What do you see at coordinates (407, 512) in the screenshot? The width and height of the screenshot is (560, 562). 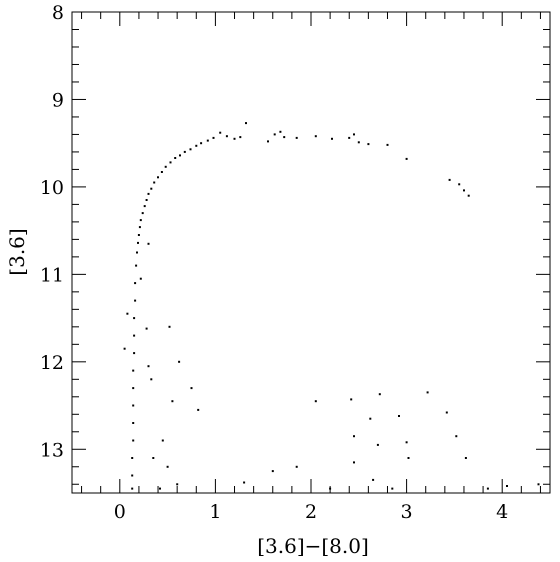 I see `x-tick-label: 3` at bounding box center [407, 512].